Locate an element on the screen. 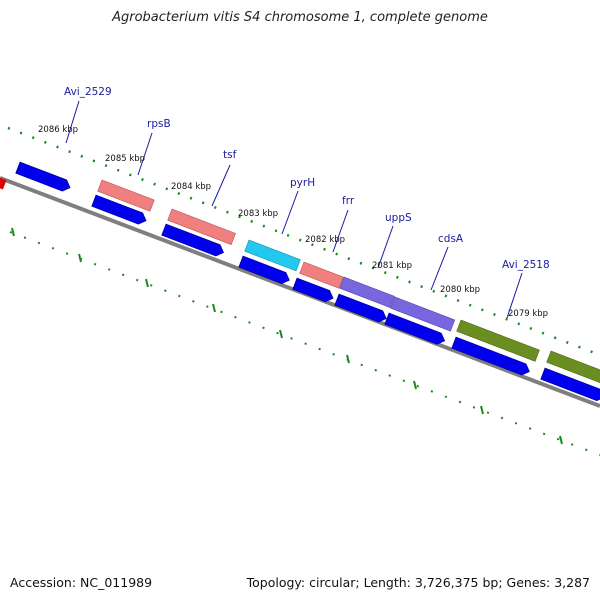 Image resolution: width=600 pixels, height=600 pixels. gene-bar-next is located at coordinates (573, 367).